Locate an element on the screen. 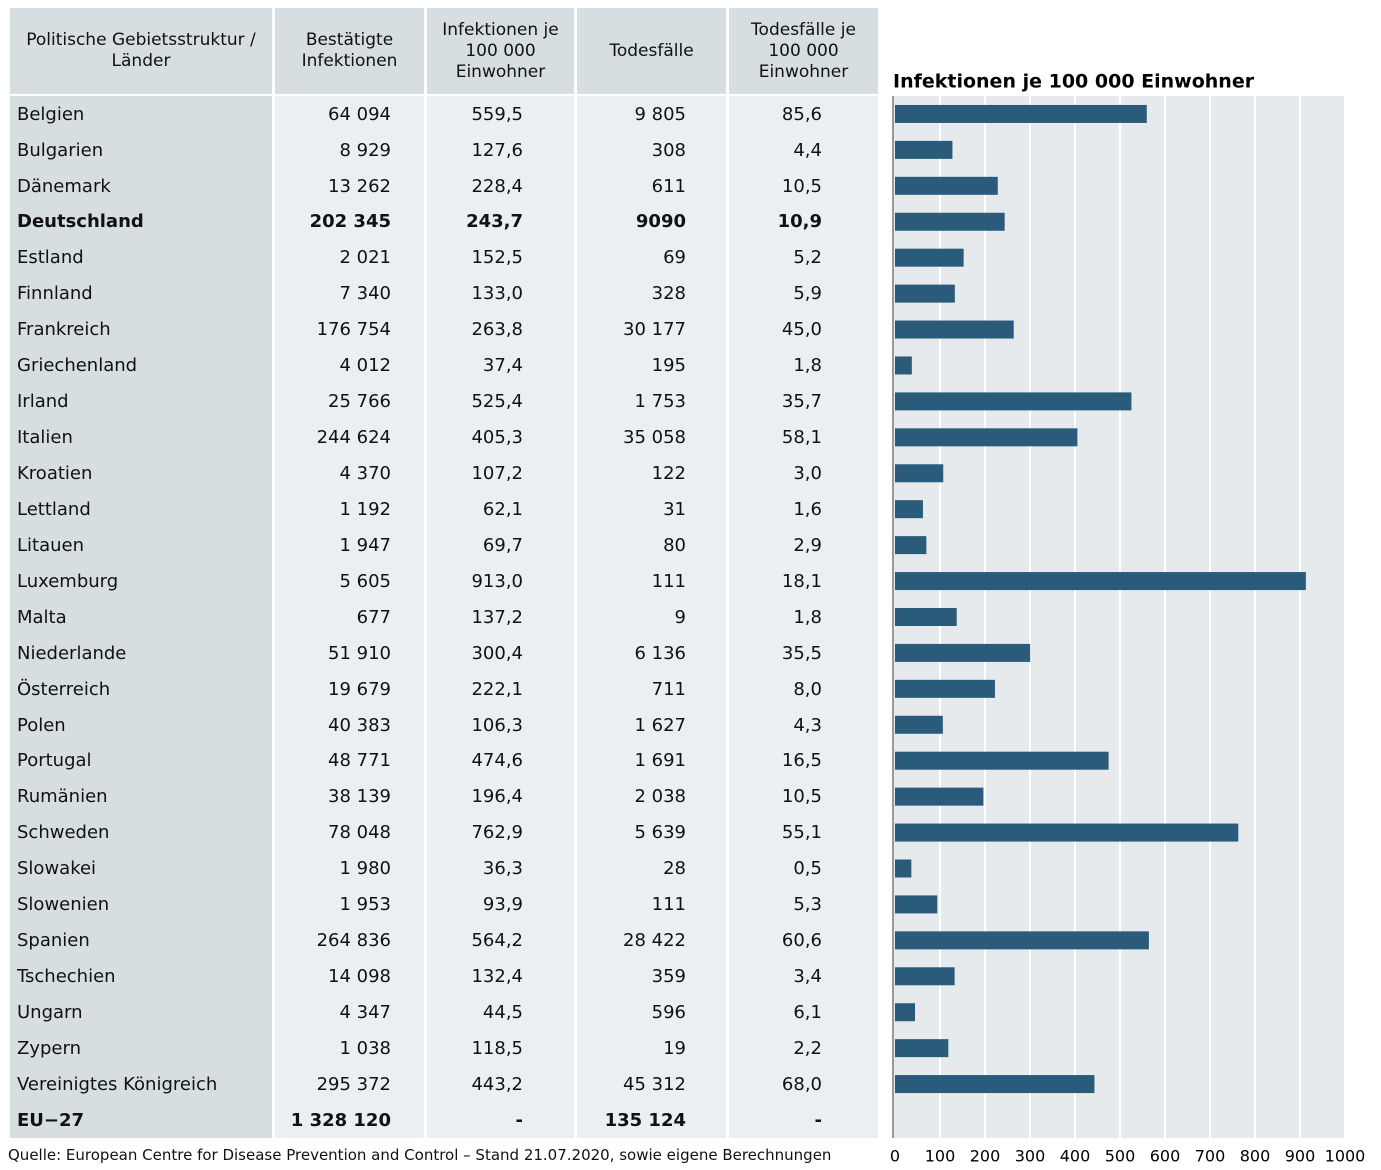  table-cell: 1 038 is located at coordinates (349, 1048).